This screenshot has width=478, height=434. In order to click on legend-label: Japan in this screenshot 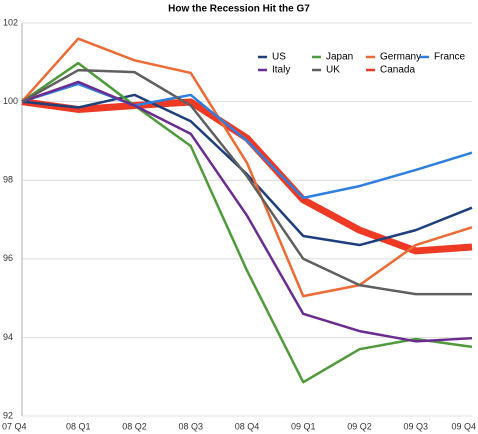, I will do `click(339, 57)`.